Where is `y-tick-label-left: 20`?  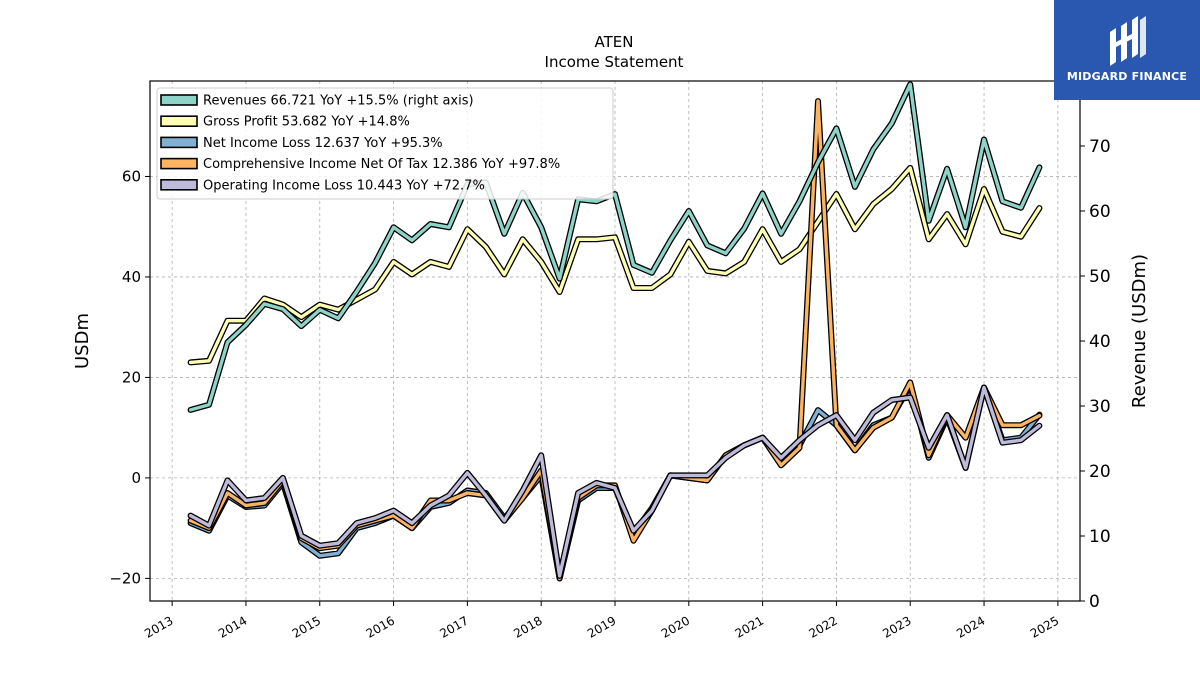 y-tick-label-left: 20 is located at coordinates (131, 377).